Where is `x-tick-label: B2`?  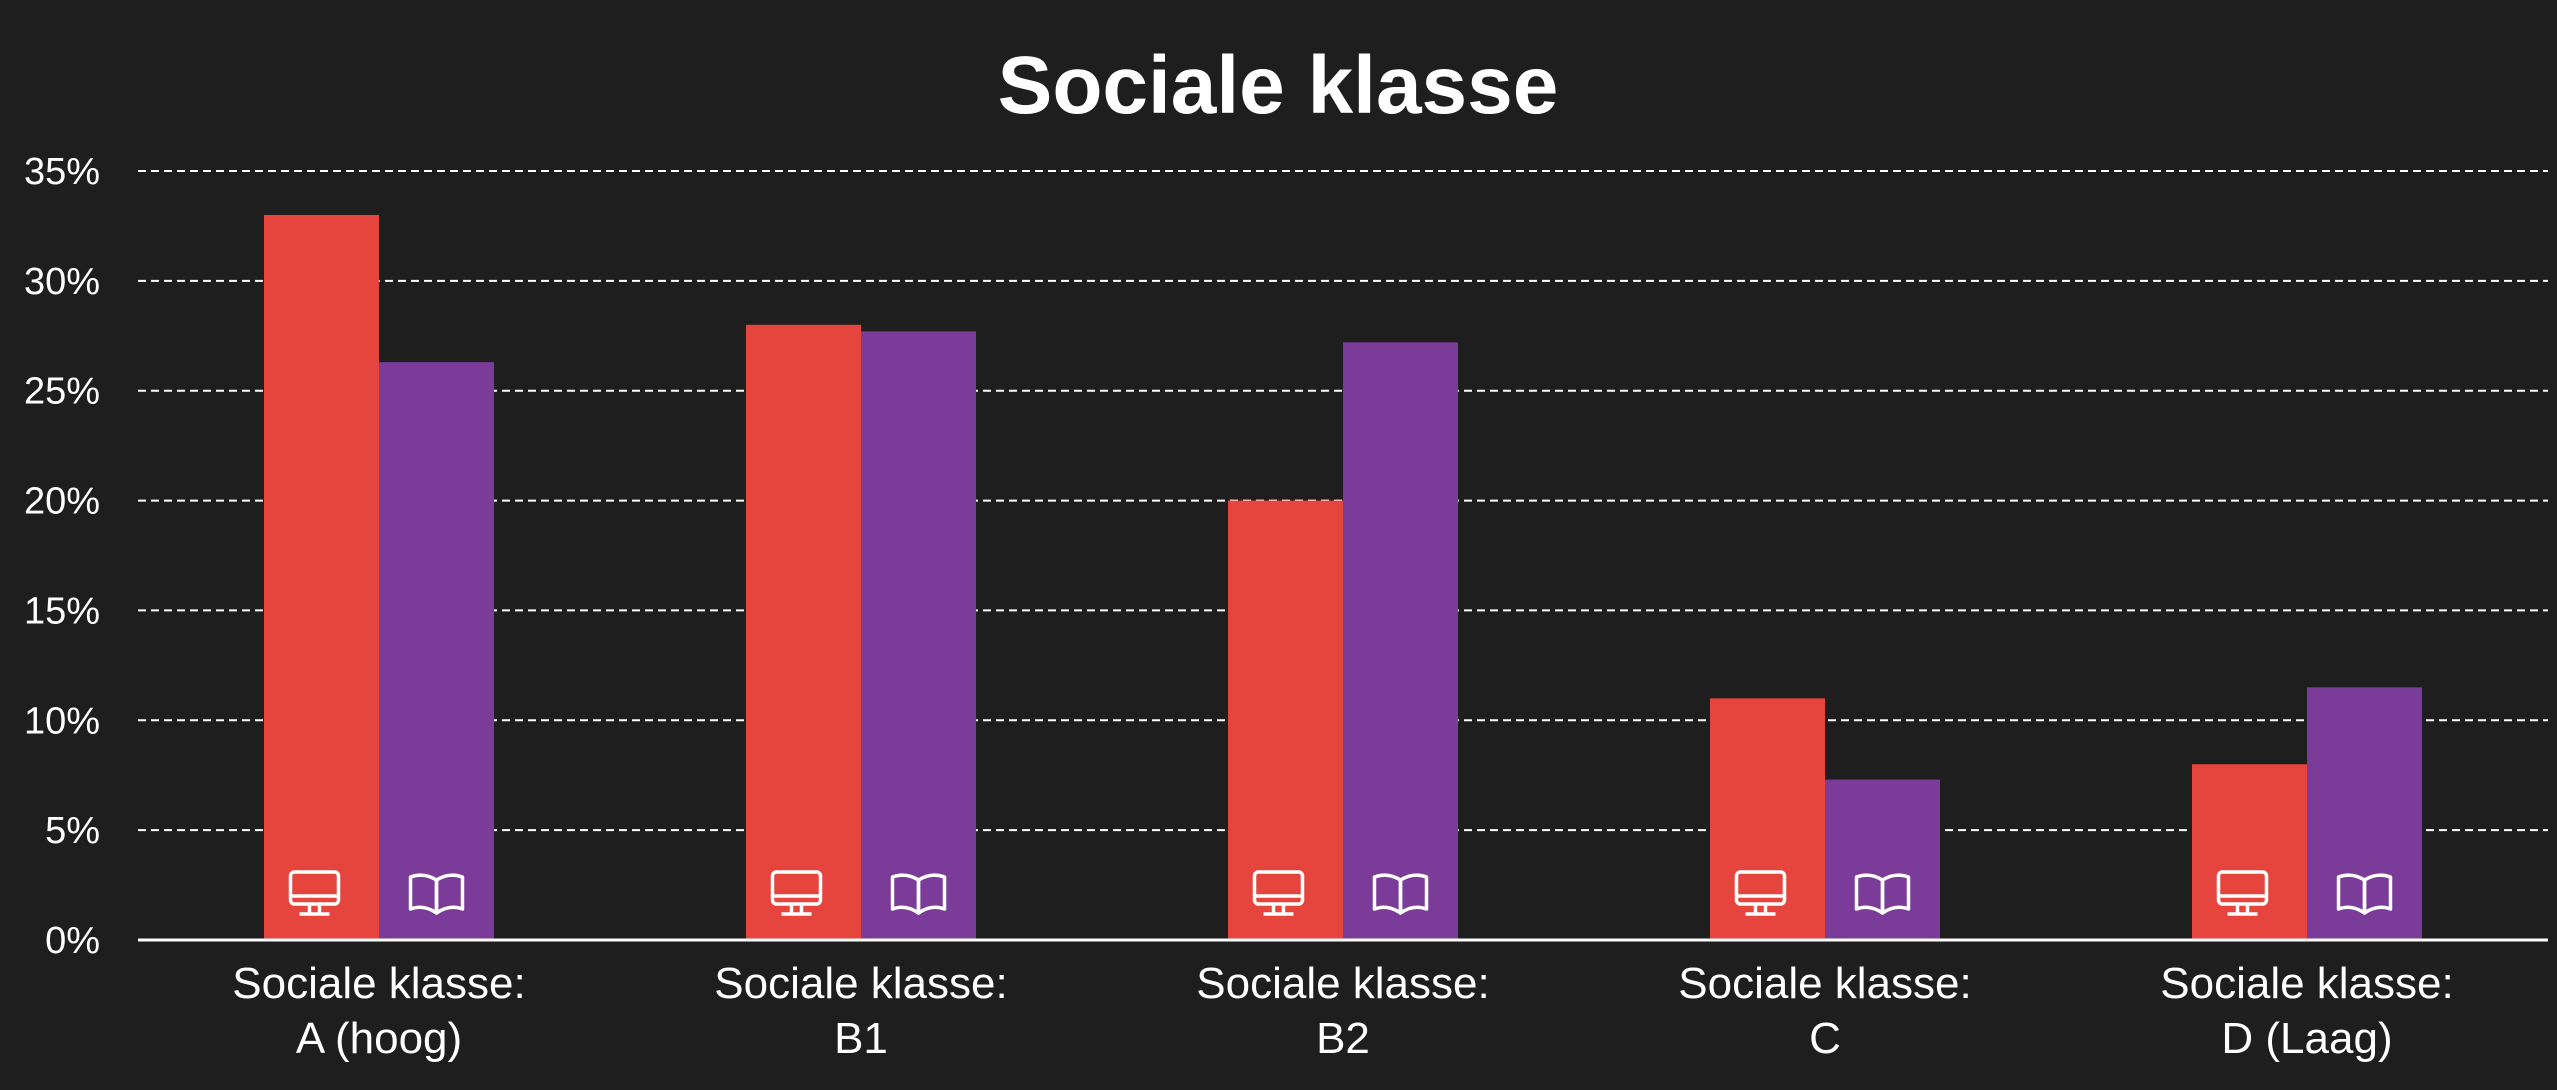
x-tick-label: B2 is located at coordinates (1343, 1038).